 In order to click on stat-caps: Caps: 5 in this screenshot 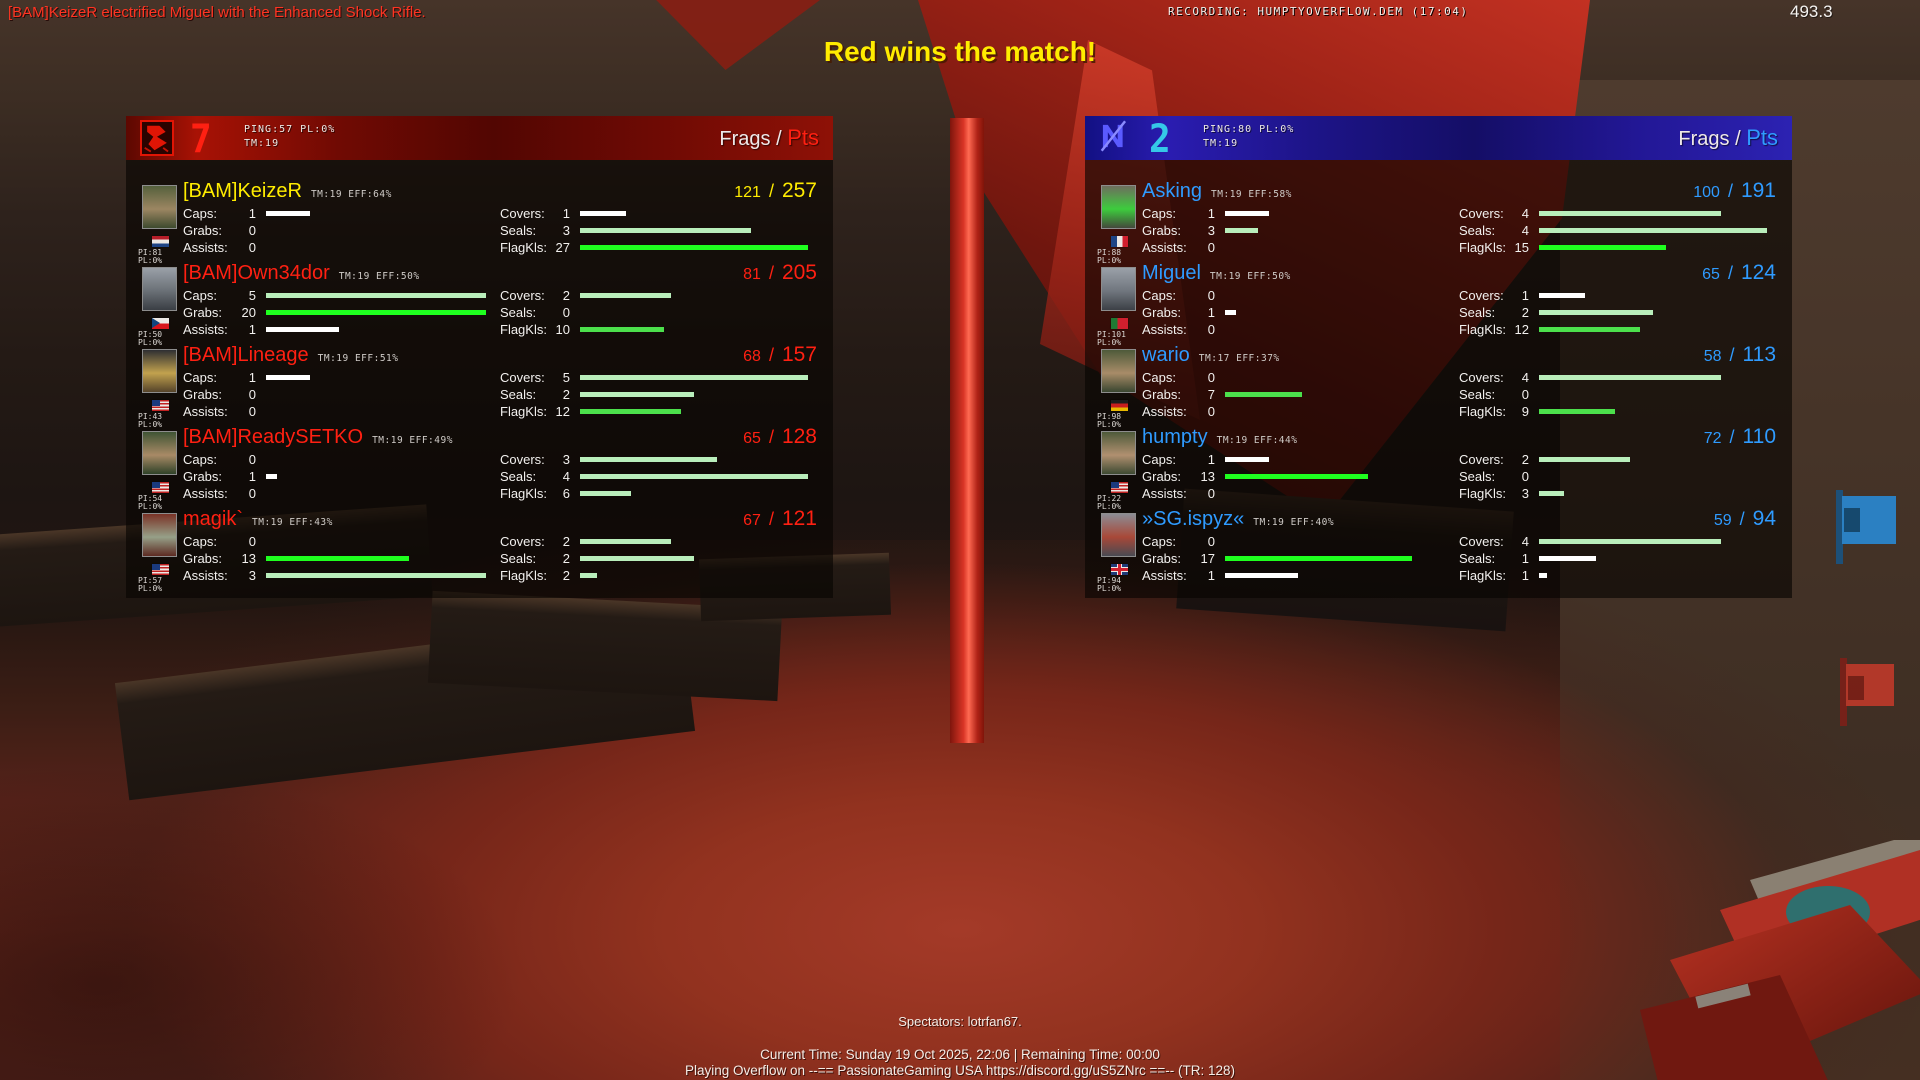, I will do `click(334, 295)`.